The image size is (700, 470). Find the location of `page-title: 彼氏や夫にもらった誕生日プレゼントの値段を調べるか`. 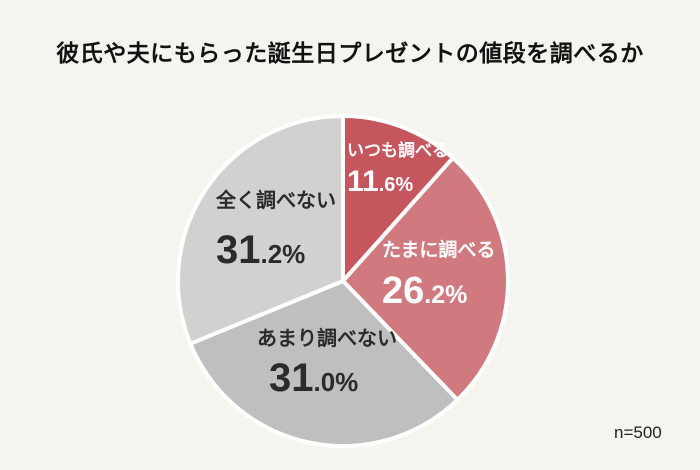

page-title: 彼氏や夫にもらった誕生日プレゼントの値段を調べるか is located at coordinates (350, 53).